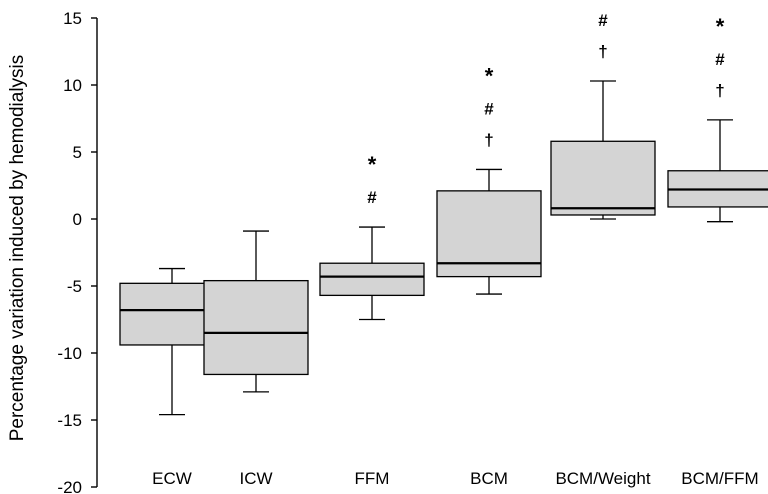  What do you see at coordinates (489, 179) in the screenshot?
I see `box-bcm: * # †` at bounding box center [489, 179].